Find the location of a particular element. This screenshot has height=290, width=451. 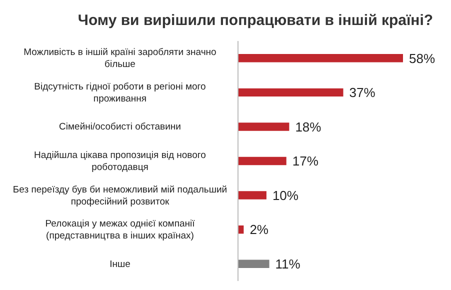

data-label: 58% is located at coordinates (422, 58).